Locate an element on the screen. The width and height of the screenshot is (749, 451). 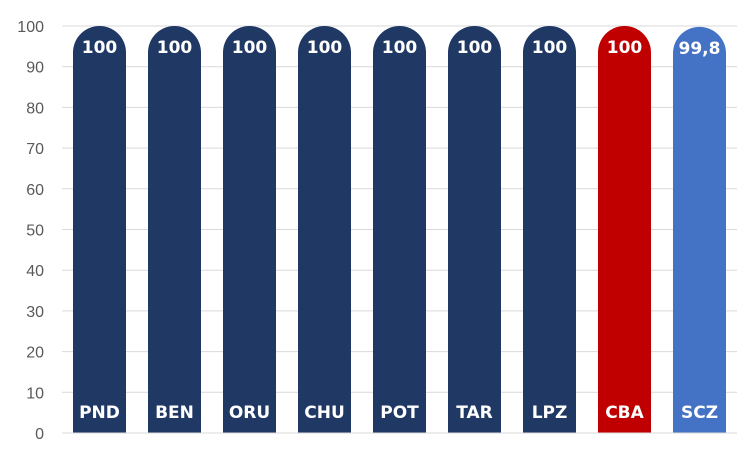
bar-ben is located at coordinates (174, 230).